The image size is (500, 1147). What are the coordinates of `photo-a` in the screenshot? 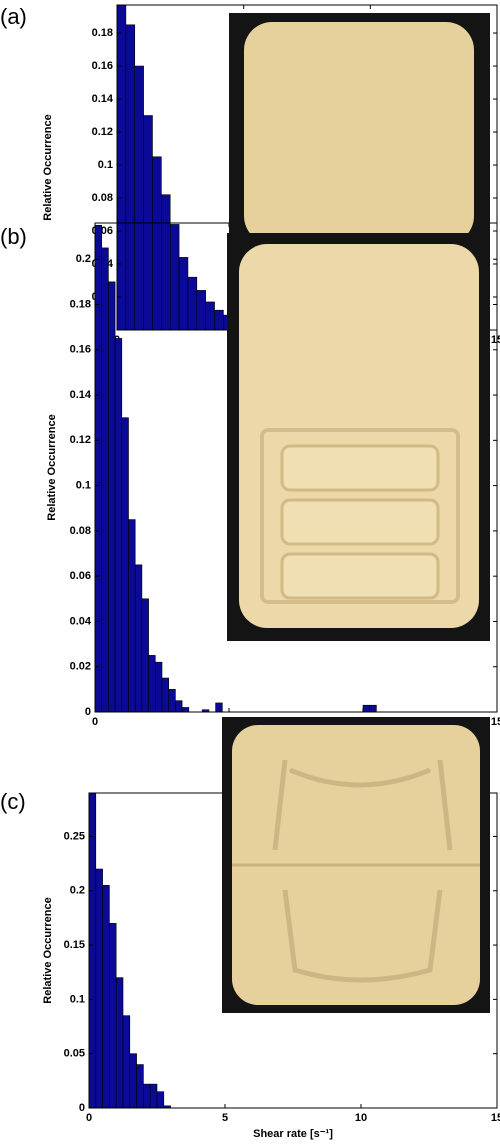 It's located at (359, 134).